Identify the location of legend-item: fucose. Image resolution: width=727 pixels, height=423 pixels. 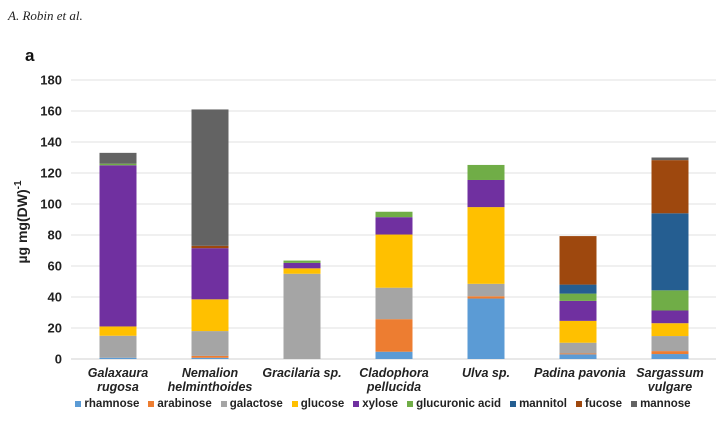
(599, 404).